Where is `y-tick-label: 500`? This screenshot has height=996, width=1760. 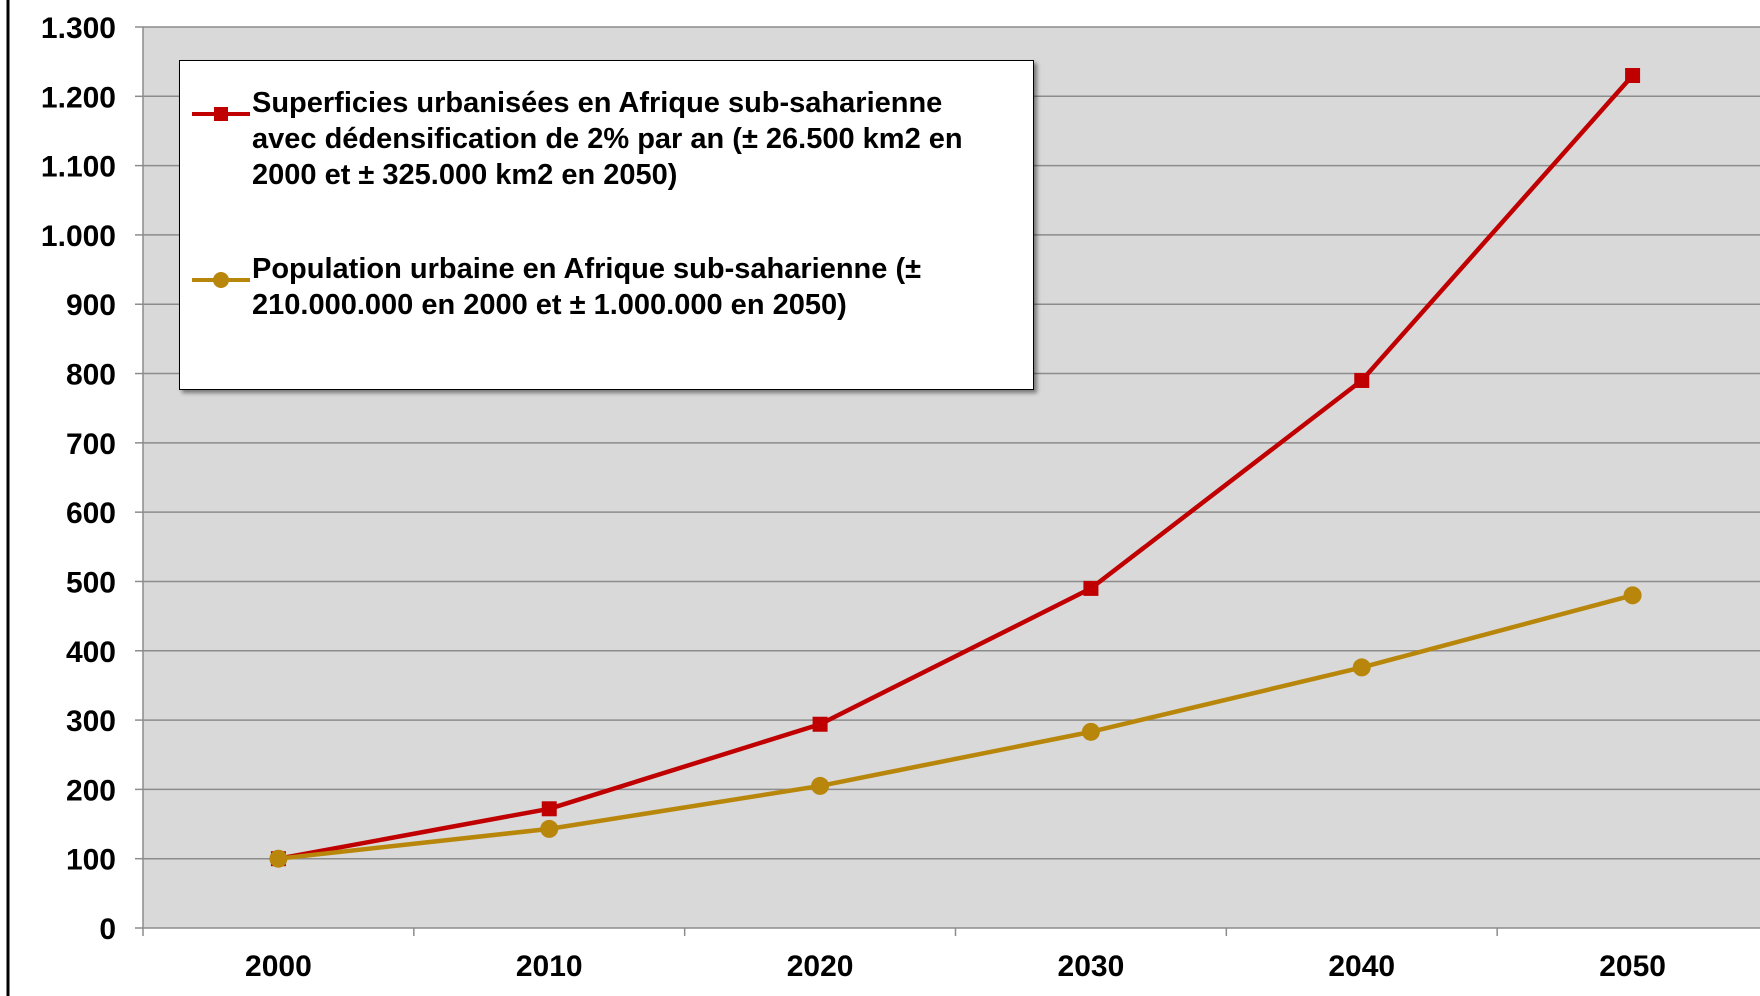
y-tick-label: 500 is located at coordinates (91, 582).